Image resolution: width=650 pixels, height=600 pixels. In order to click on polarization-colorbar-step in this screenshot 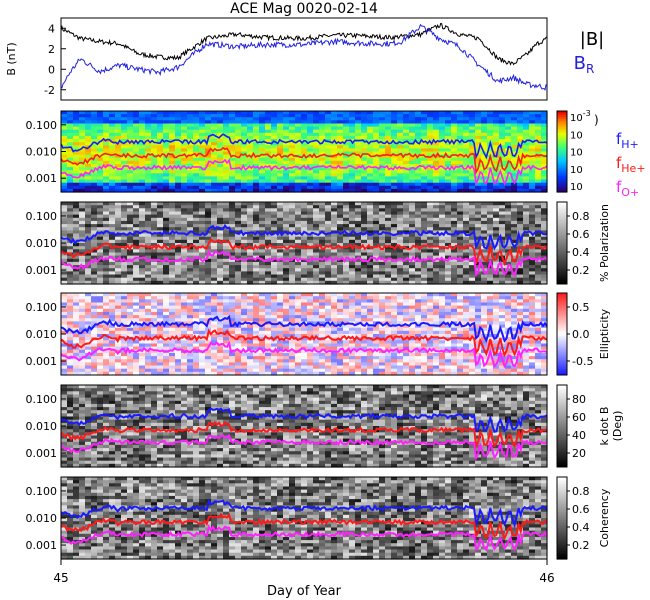, I will do `click(562, 271)`.